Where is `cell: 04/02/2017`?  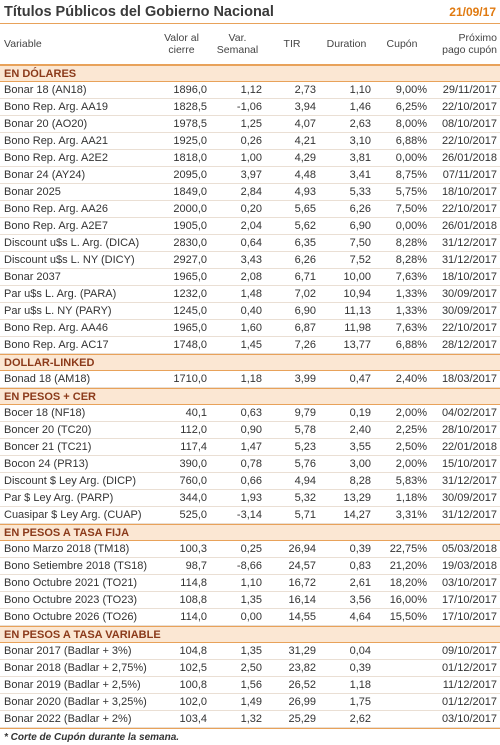
cell: 04/02/2017 is located at coordinates (469, 413).